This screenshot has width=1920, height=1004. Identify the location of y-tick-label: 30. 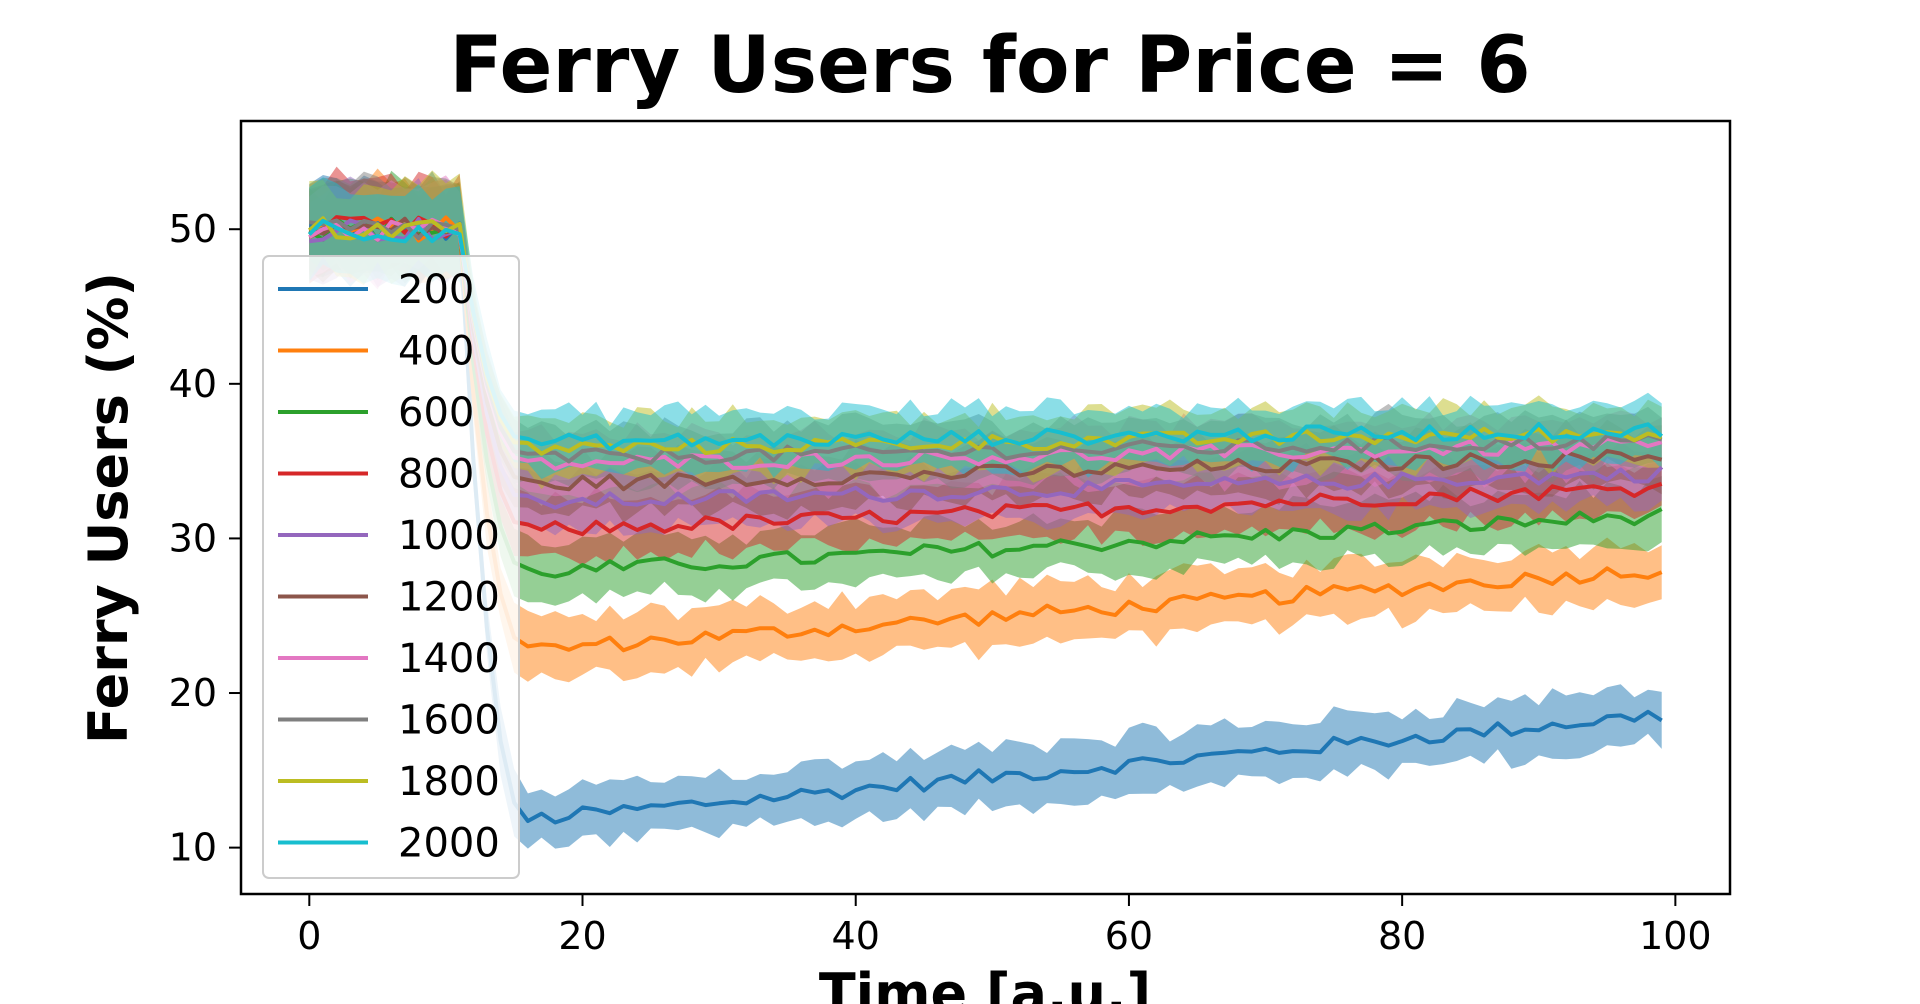
(193, 538).